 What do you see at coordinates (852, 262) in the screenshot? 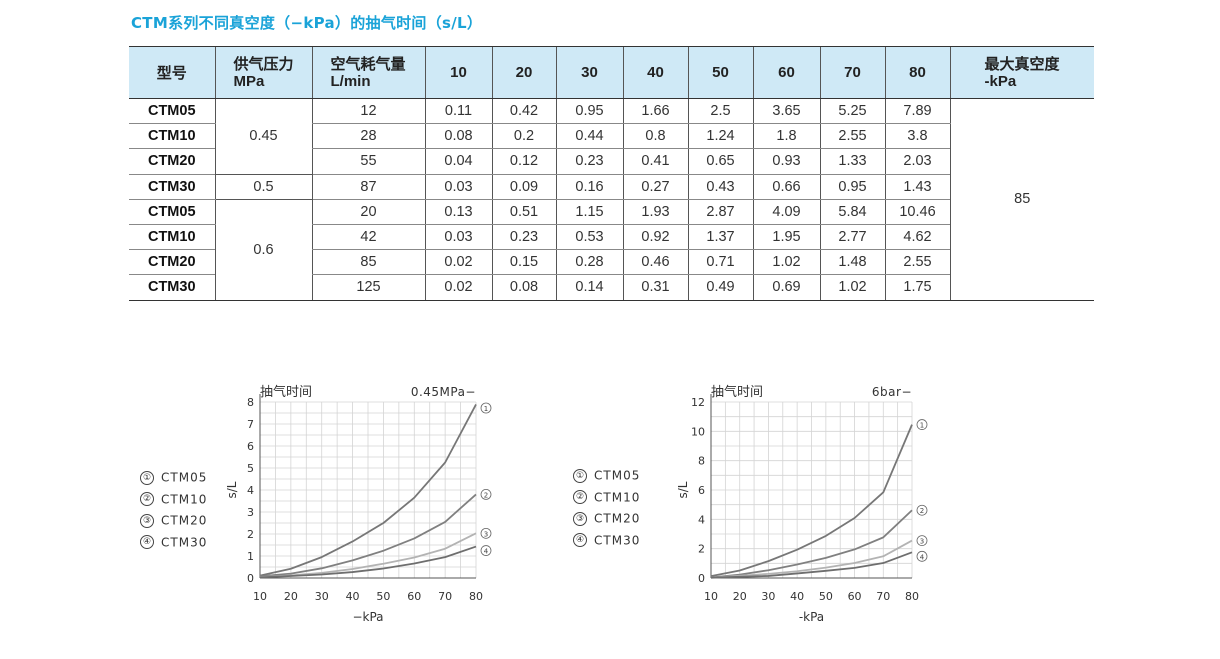
I see `cell-value: 1.48` at bounding box center [852, 262].